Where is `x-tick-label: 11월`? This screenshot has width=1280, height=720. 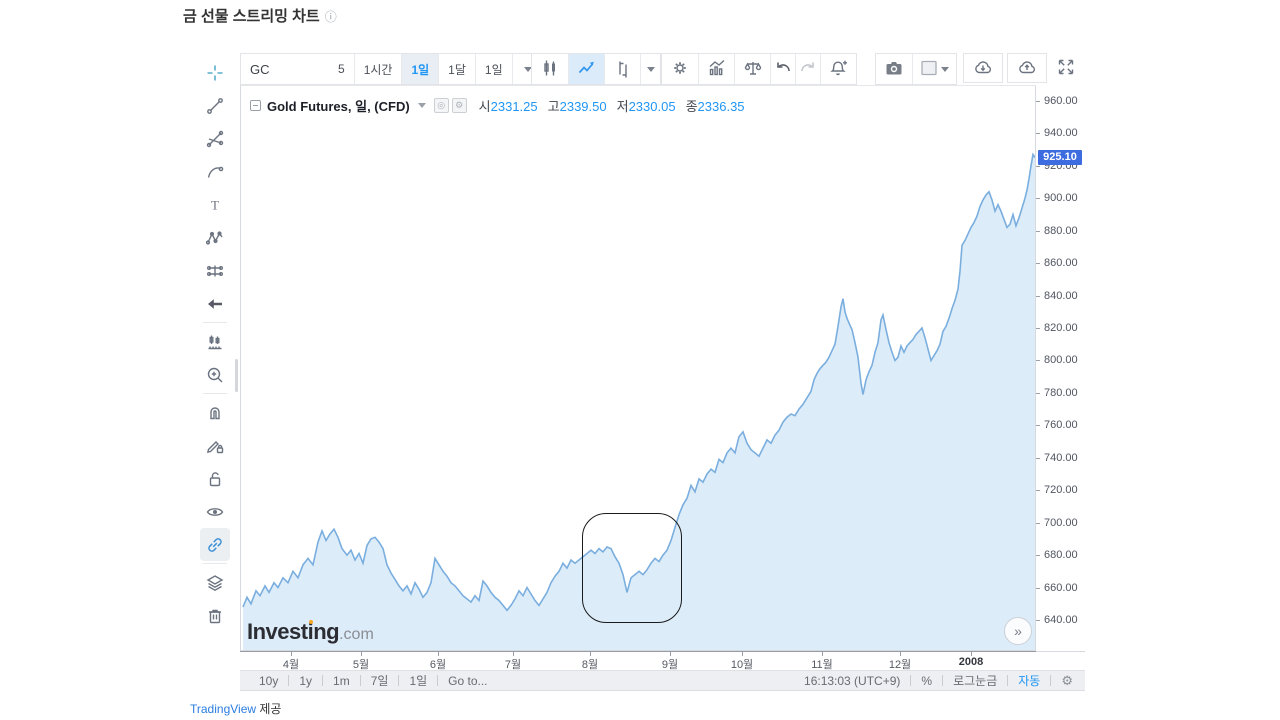
x-tick-label: 11월 is located at coordinates (822, 665).